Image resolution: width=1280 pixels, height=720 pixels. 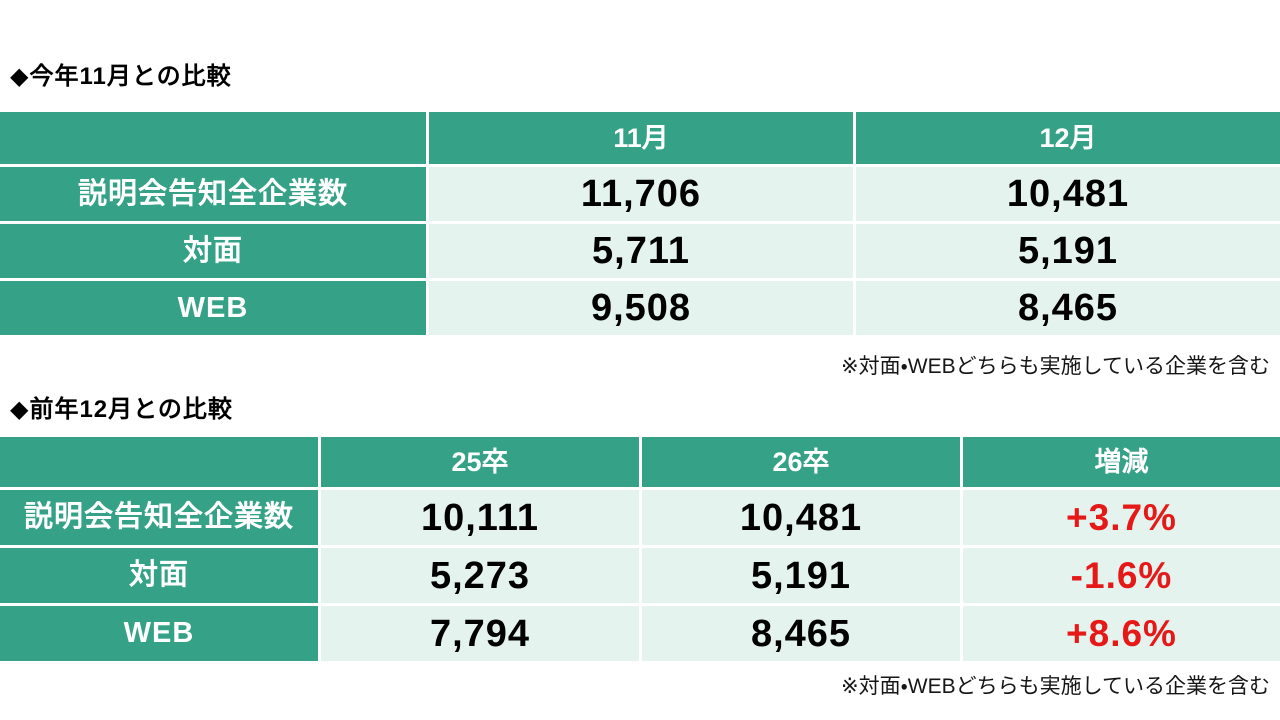 What do you see at coordinates (641, 138) in the screenshot?
I see `column-header-11gatsu: 11月` at bounding box center [641, 138].